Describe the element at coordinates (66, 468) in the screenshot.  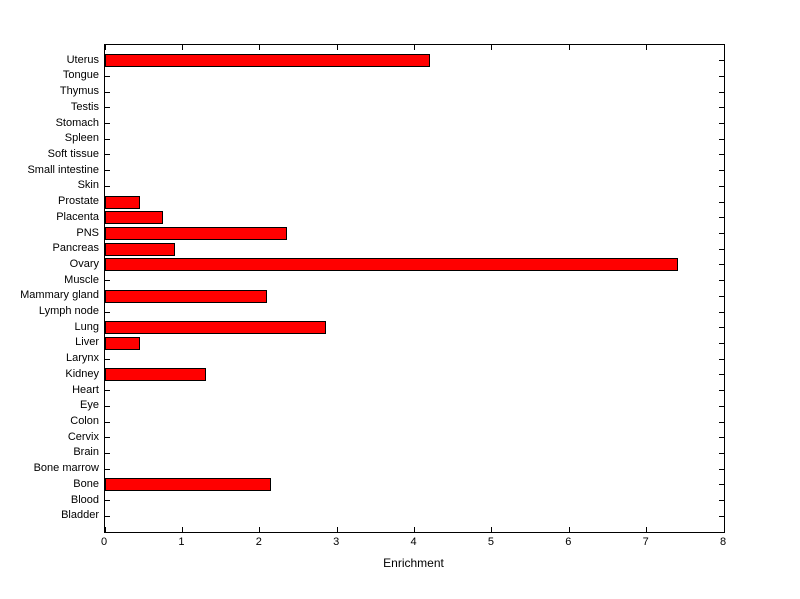
I see `y-category-label-bone-marrow: Bone marrow` at that location.